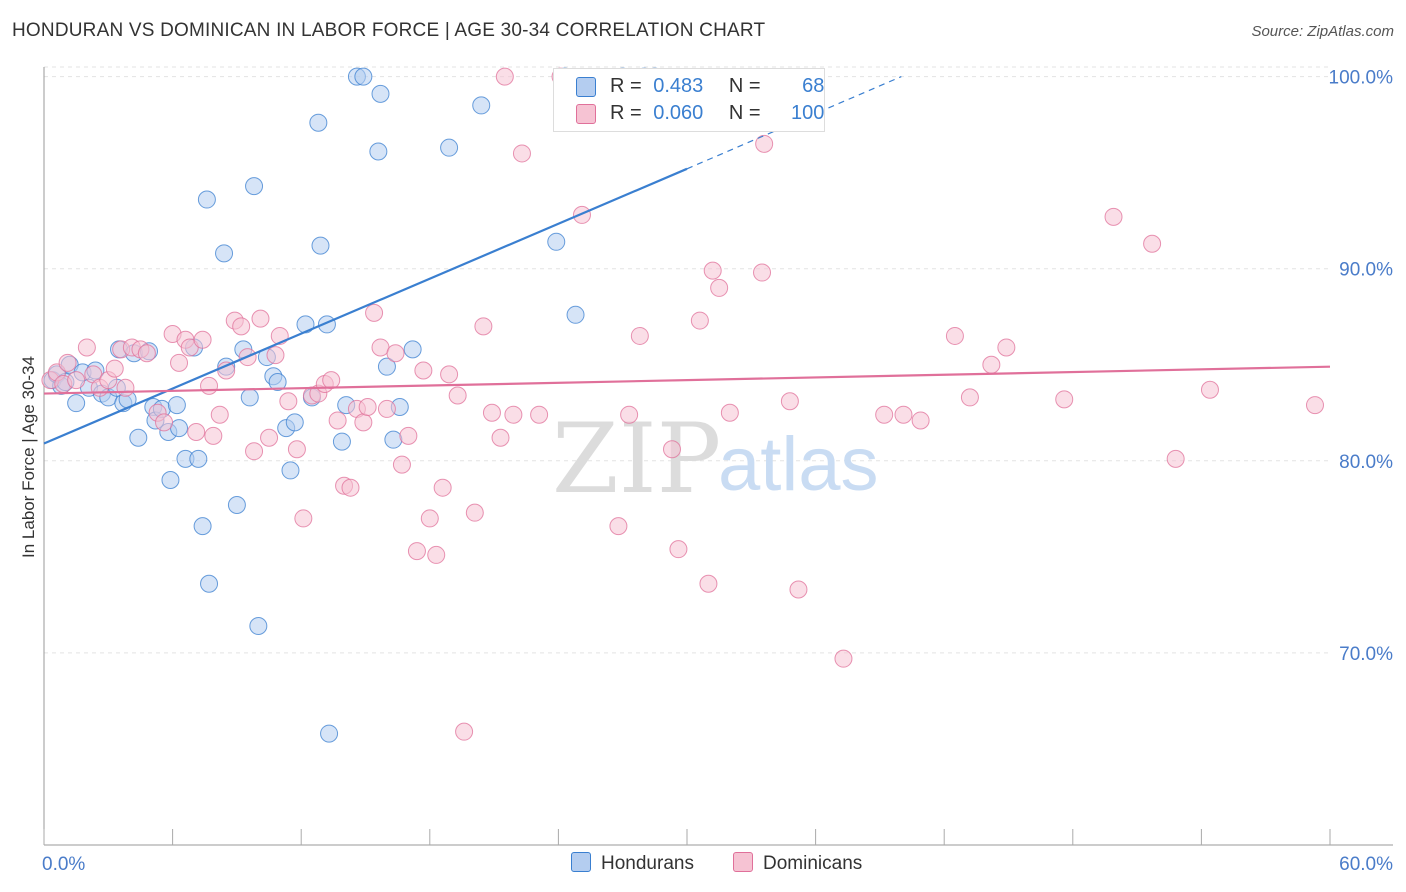 The width and height of the screenshot is (1406, 892). I want to click on y-tick-label: 90.0%, so click(1366, 270).